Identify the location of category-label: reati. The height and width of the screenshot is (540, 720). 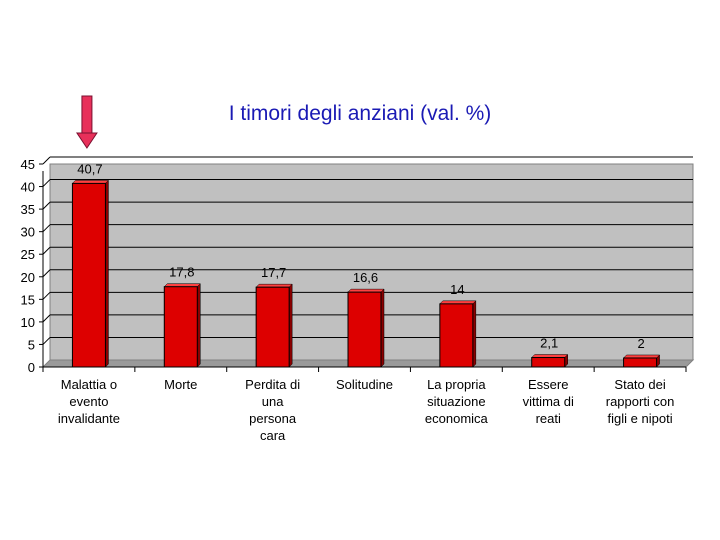
(548, 418).